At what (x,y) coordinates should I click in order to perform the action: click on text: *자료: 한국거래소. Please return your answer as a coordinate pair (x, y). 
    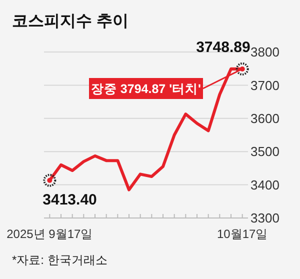
    Looking at the image, I should click on (60, 260).